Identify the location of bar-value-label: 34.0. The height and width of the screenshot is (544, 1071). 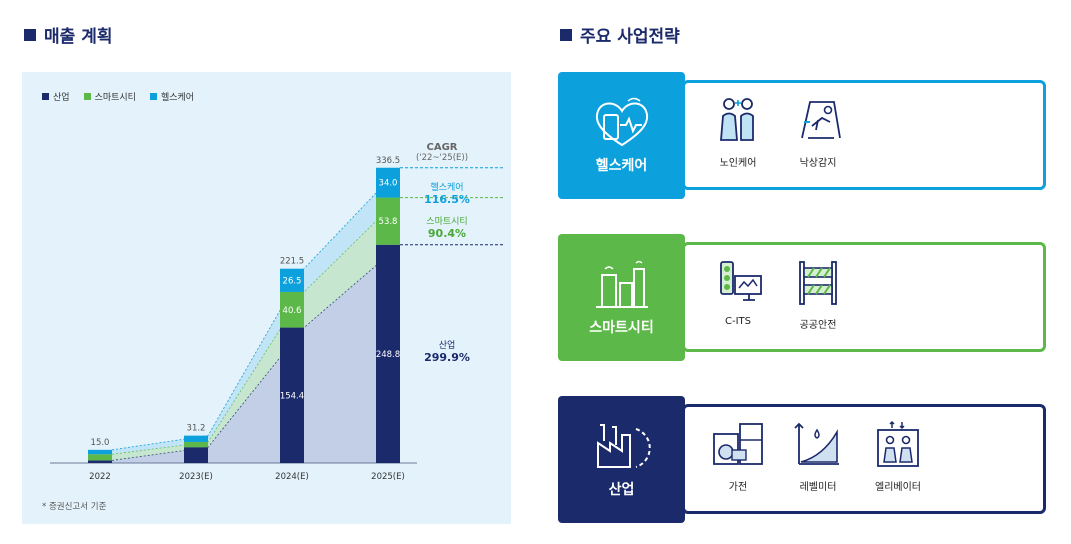
(388, 184).